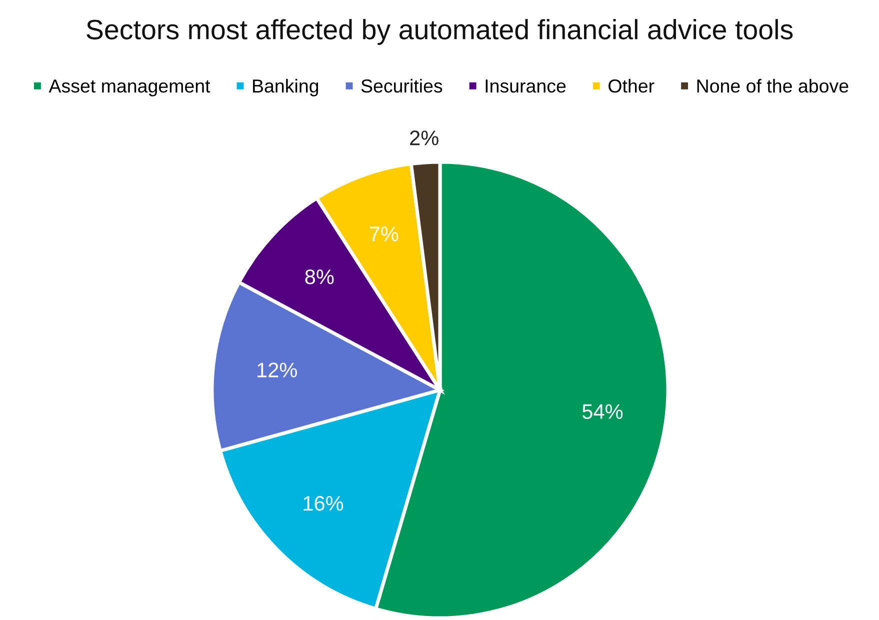 The image size is (879, 620). Describe the element at coordinates (631, 85) in the screenshot. I see `legend-label: Other` at that location.